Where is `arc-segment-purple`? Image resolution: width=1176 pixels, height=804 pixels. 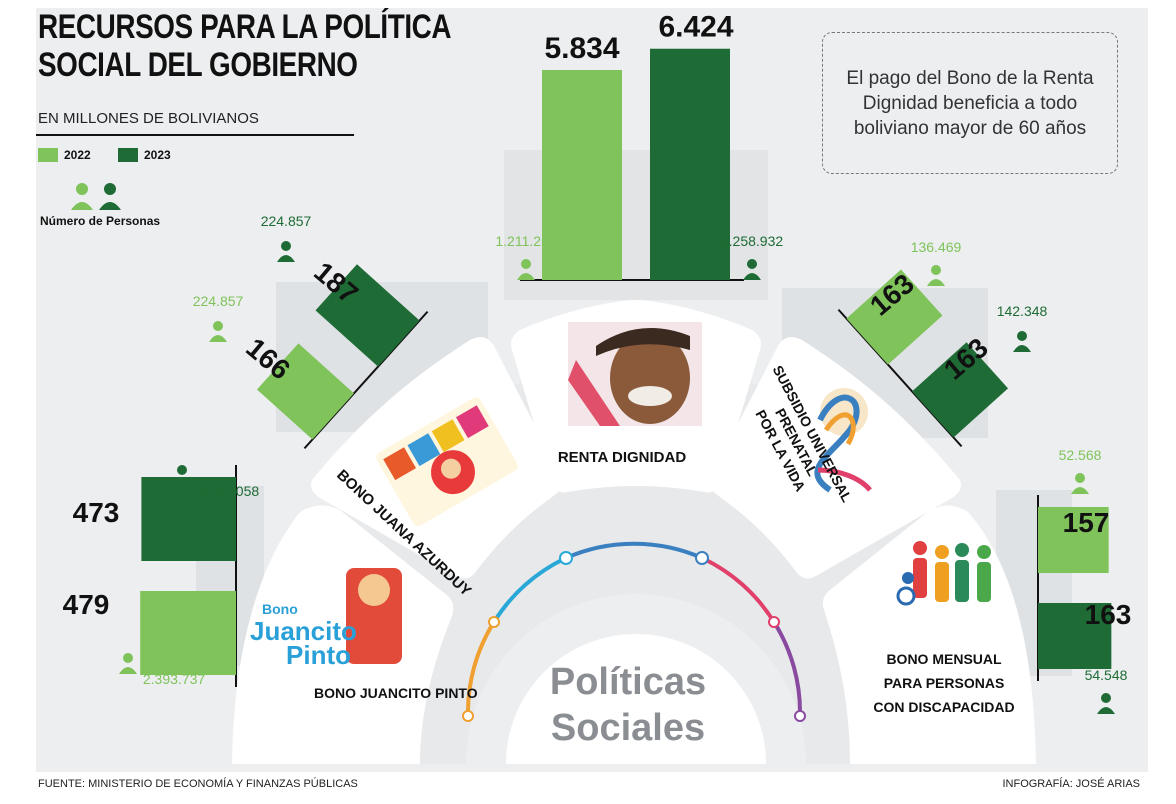
arc-segment-purple is located at coordinates (787, 668).